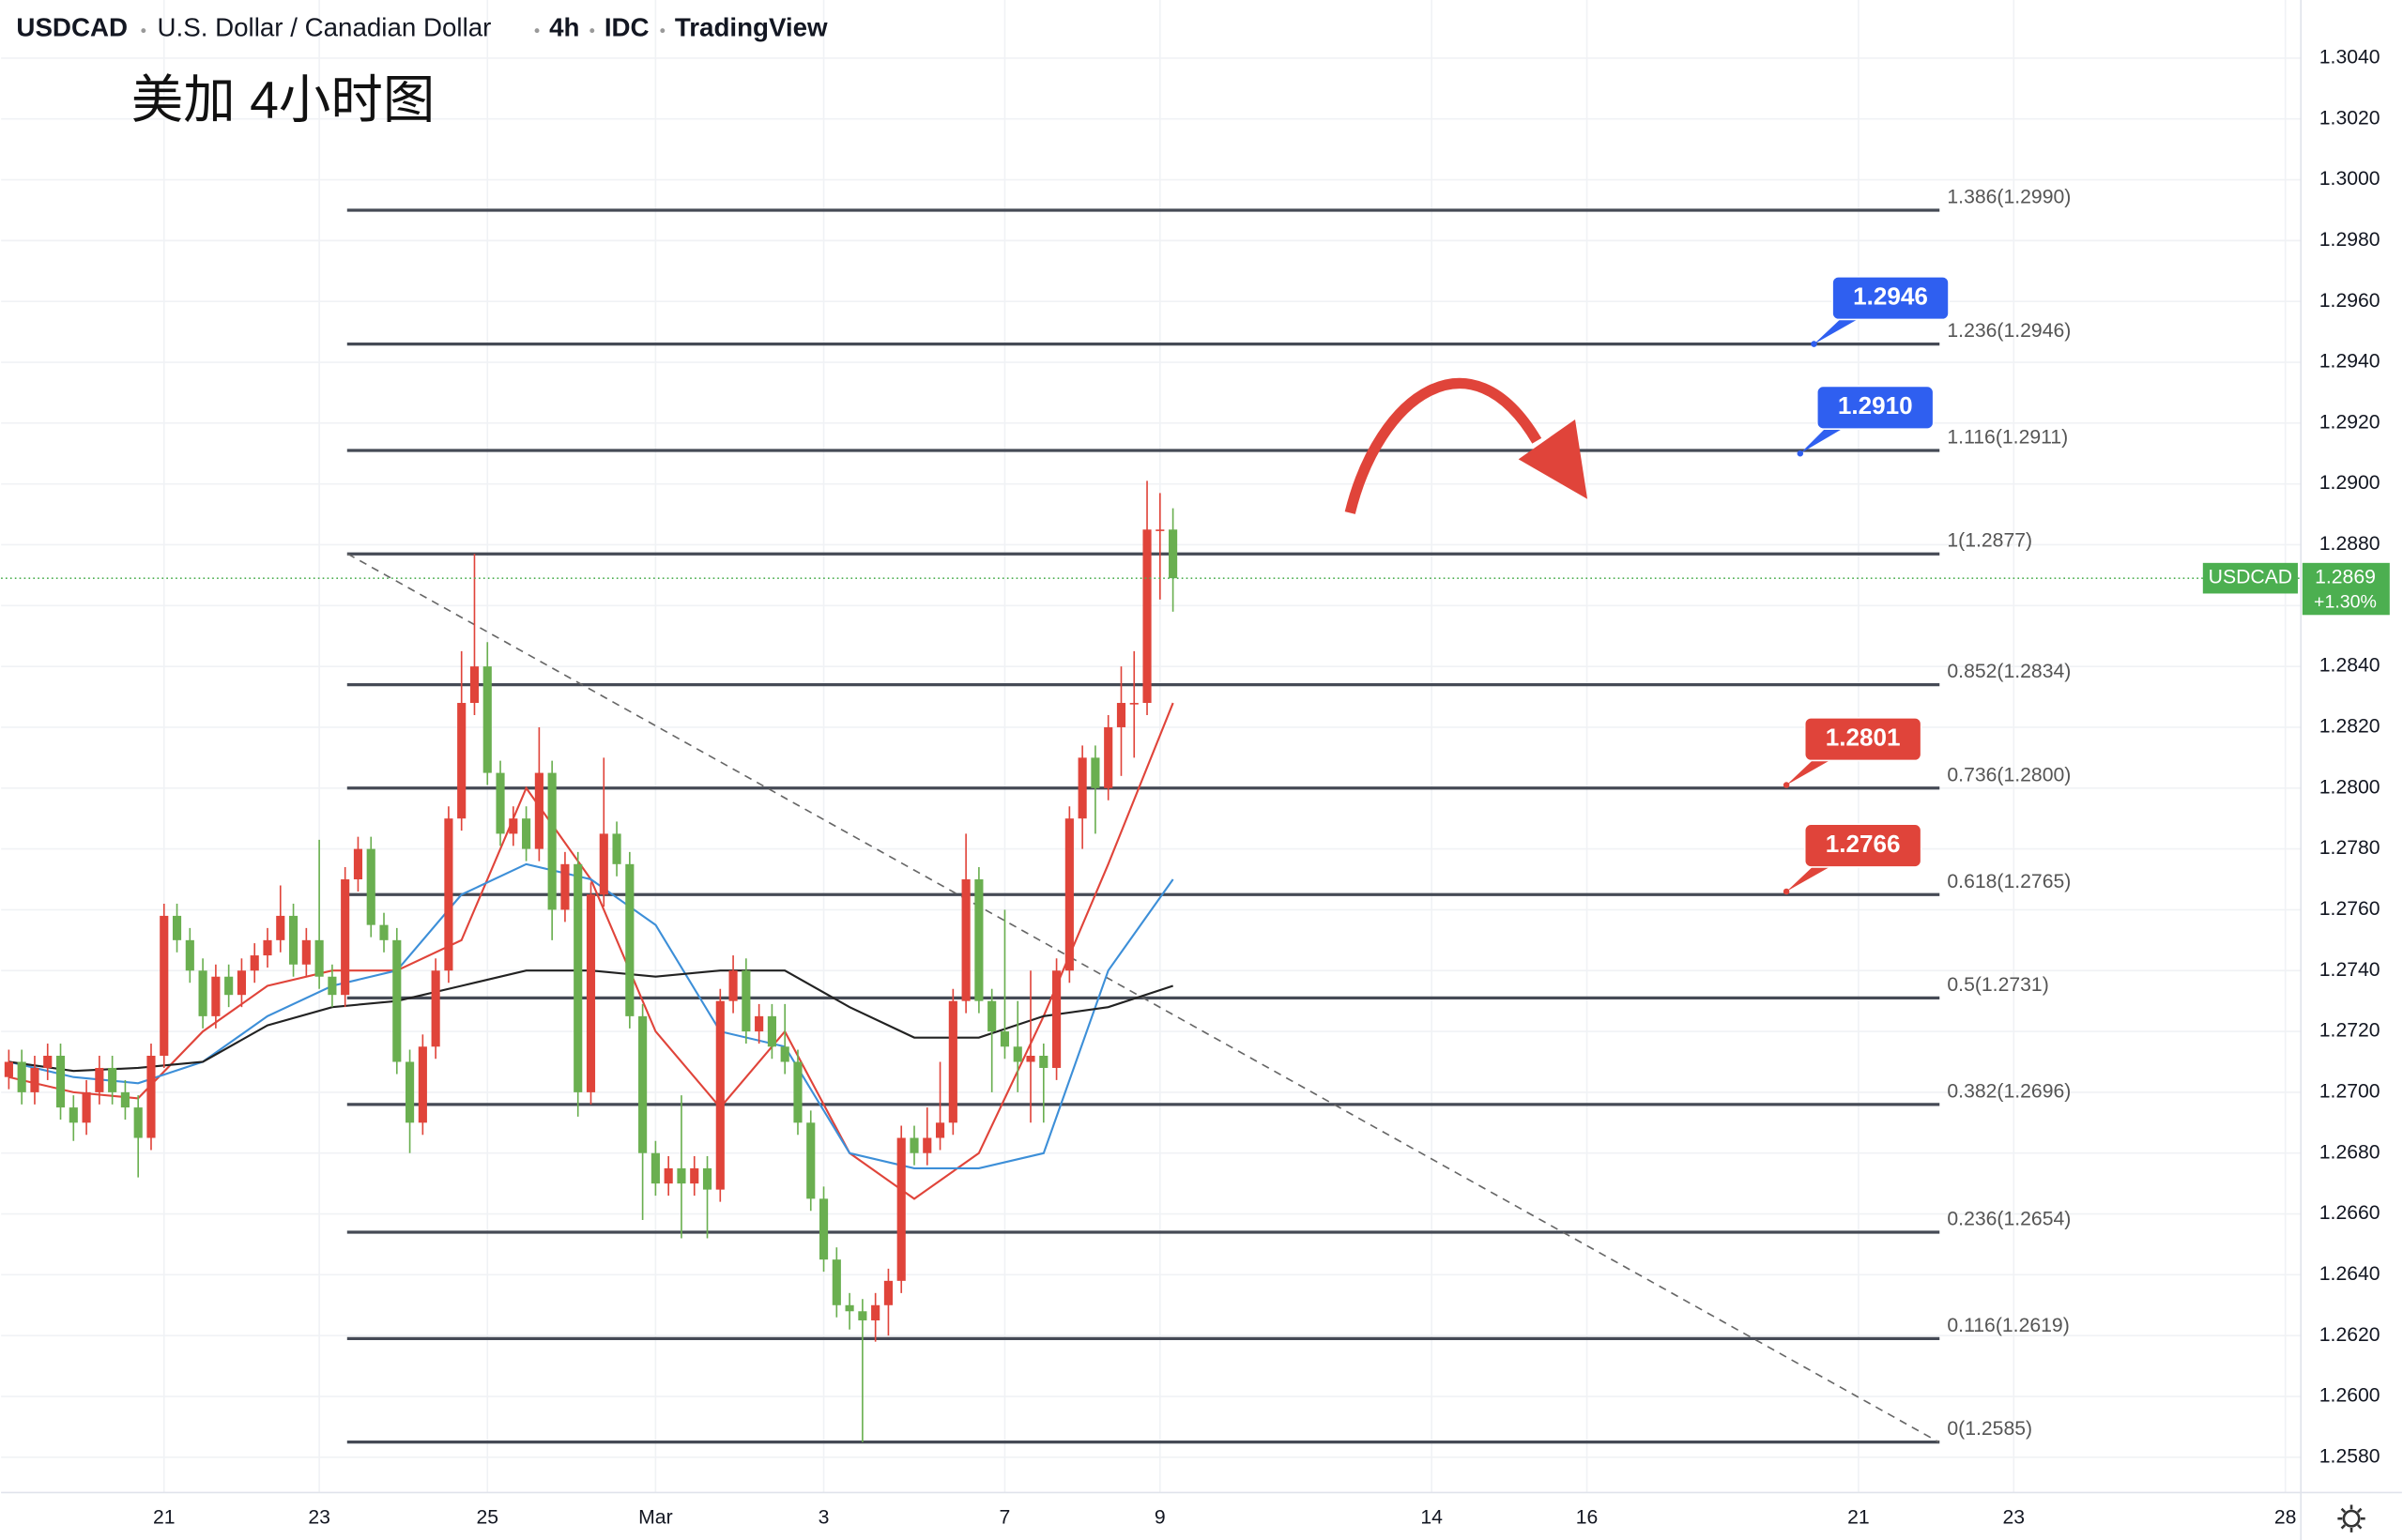 This screenshot has width=2403, height=1540. Describe the element at coordinates (1864, 844) in the screenshot. I see `callout-label: 1.2766` at that location.